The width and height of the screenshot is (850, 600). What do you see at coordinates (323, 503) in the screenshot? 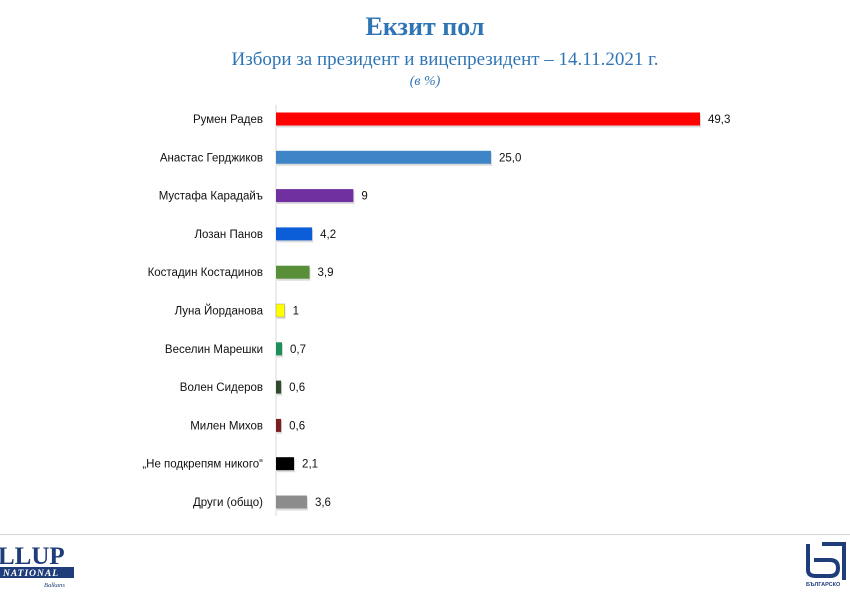
I see `value-label: 3,6` at bounding box center [323, 503].